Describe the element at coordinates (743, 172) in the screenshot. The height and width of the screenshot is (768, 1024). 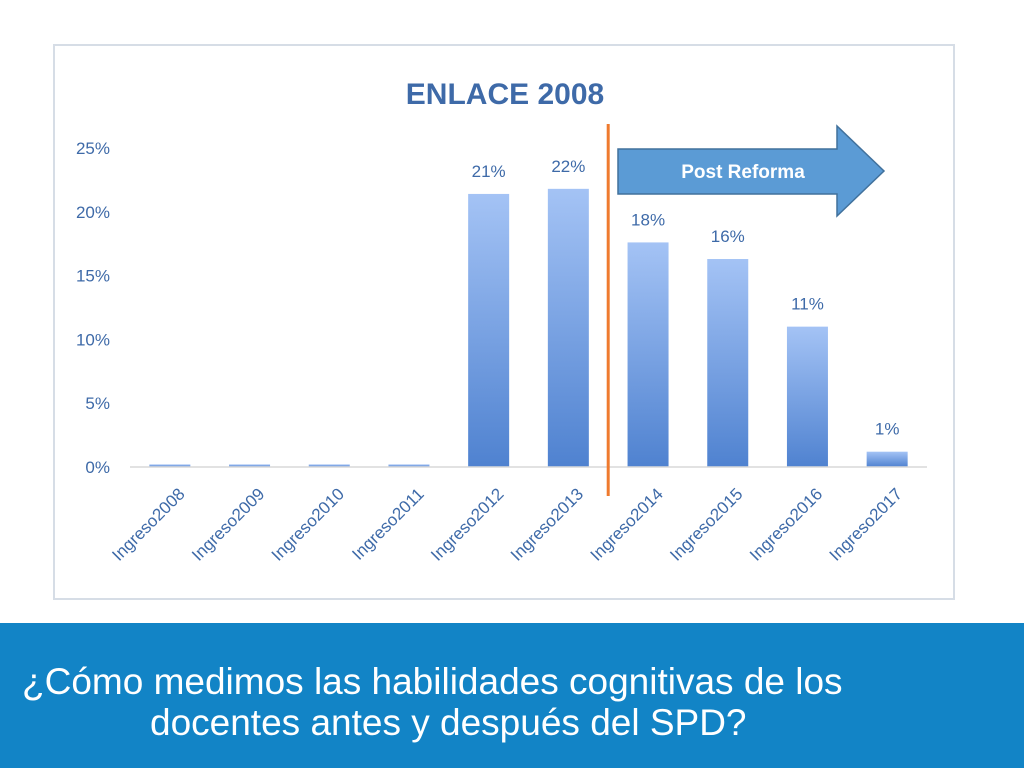
I see `post-reforma-label: Post Reforma` at that location.